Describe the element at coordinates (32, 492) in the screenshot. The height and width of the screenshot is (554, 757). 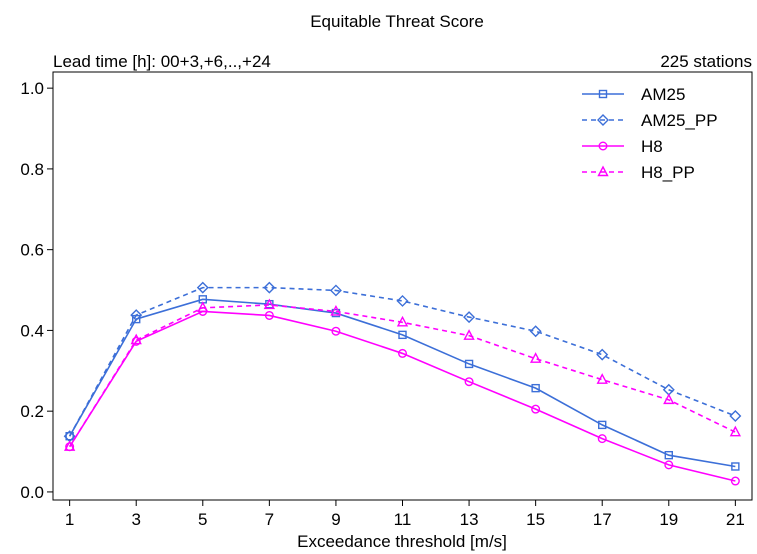
I see `y-tick-label: 0.0` at that location.